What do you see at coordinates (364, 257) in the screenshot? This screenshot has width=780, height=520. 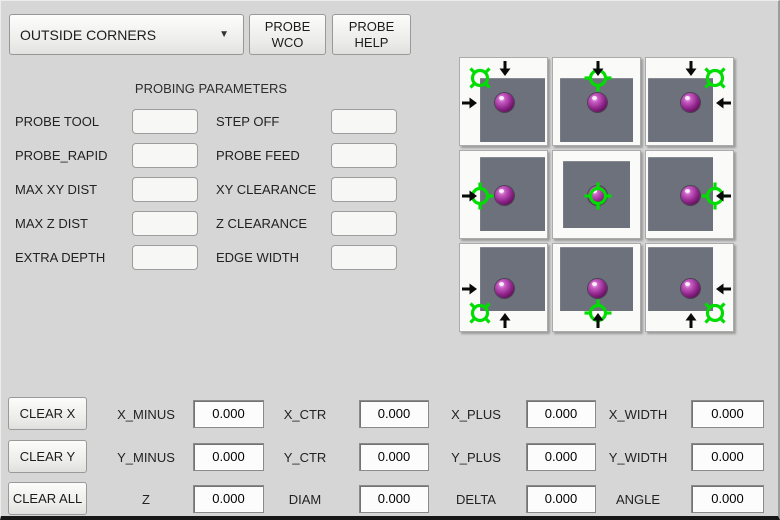 I see `edge-width-input` at bounding box center [364, 257].